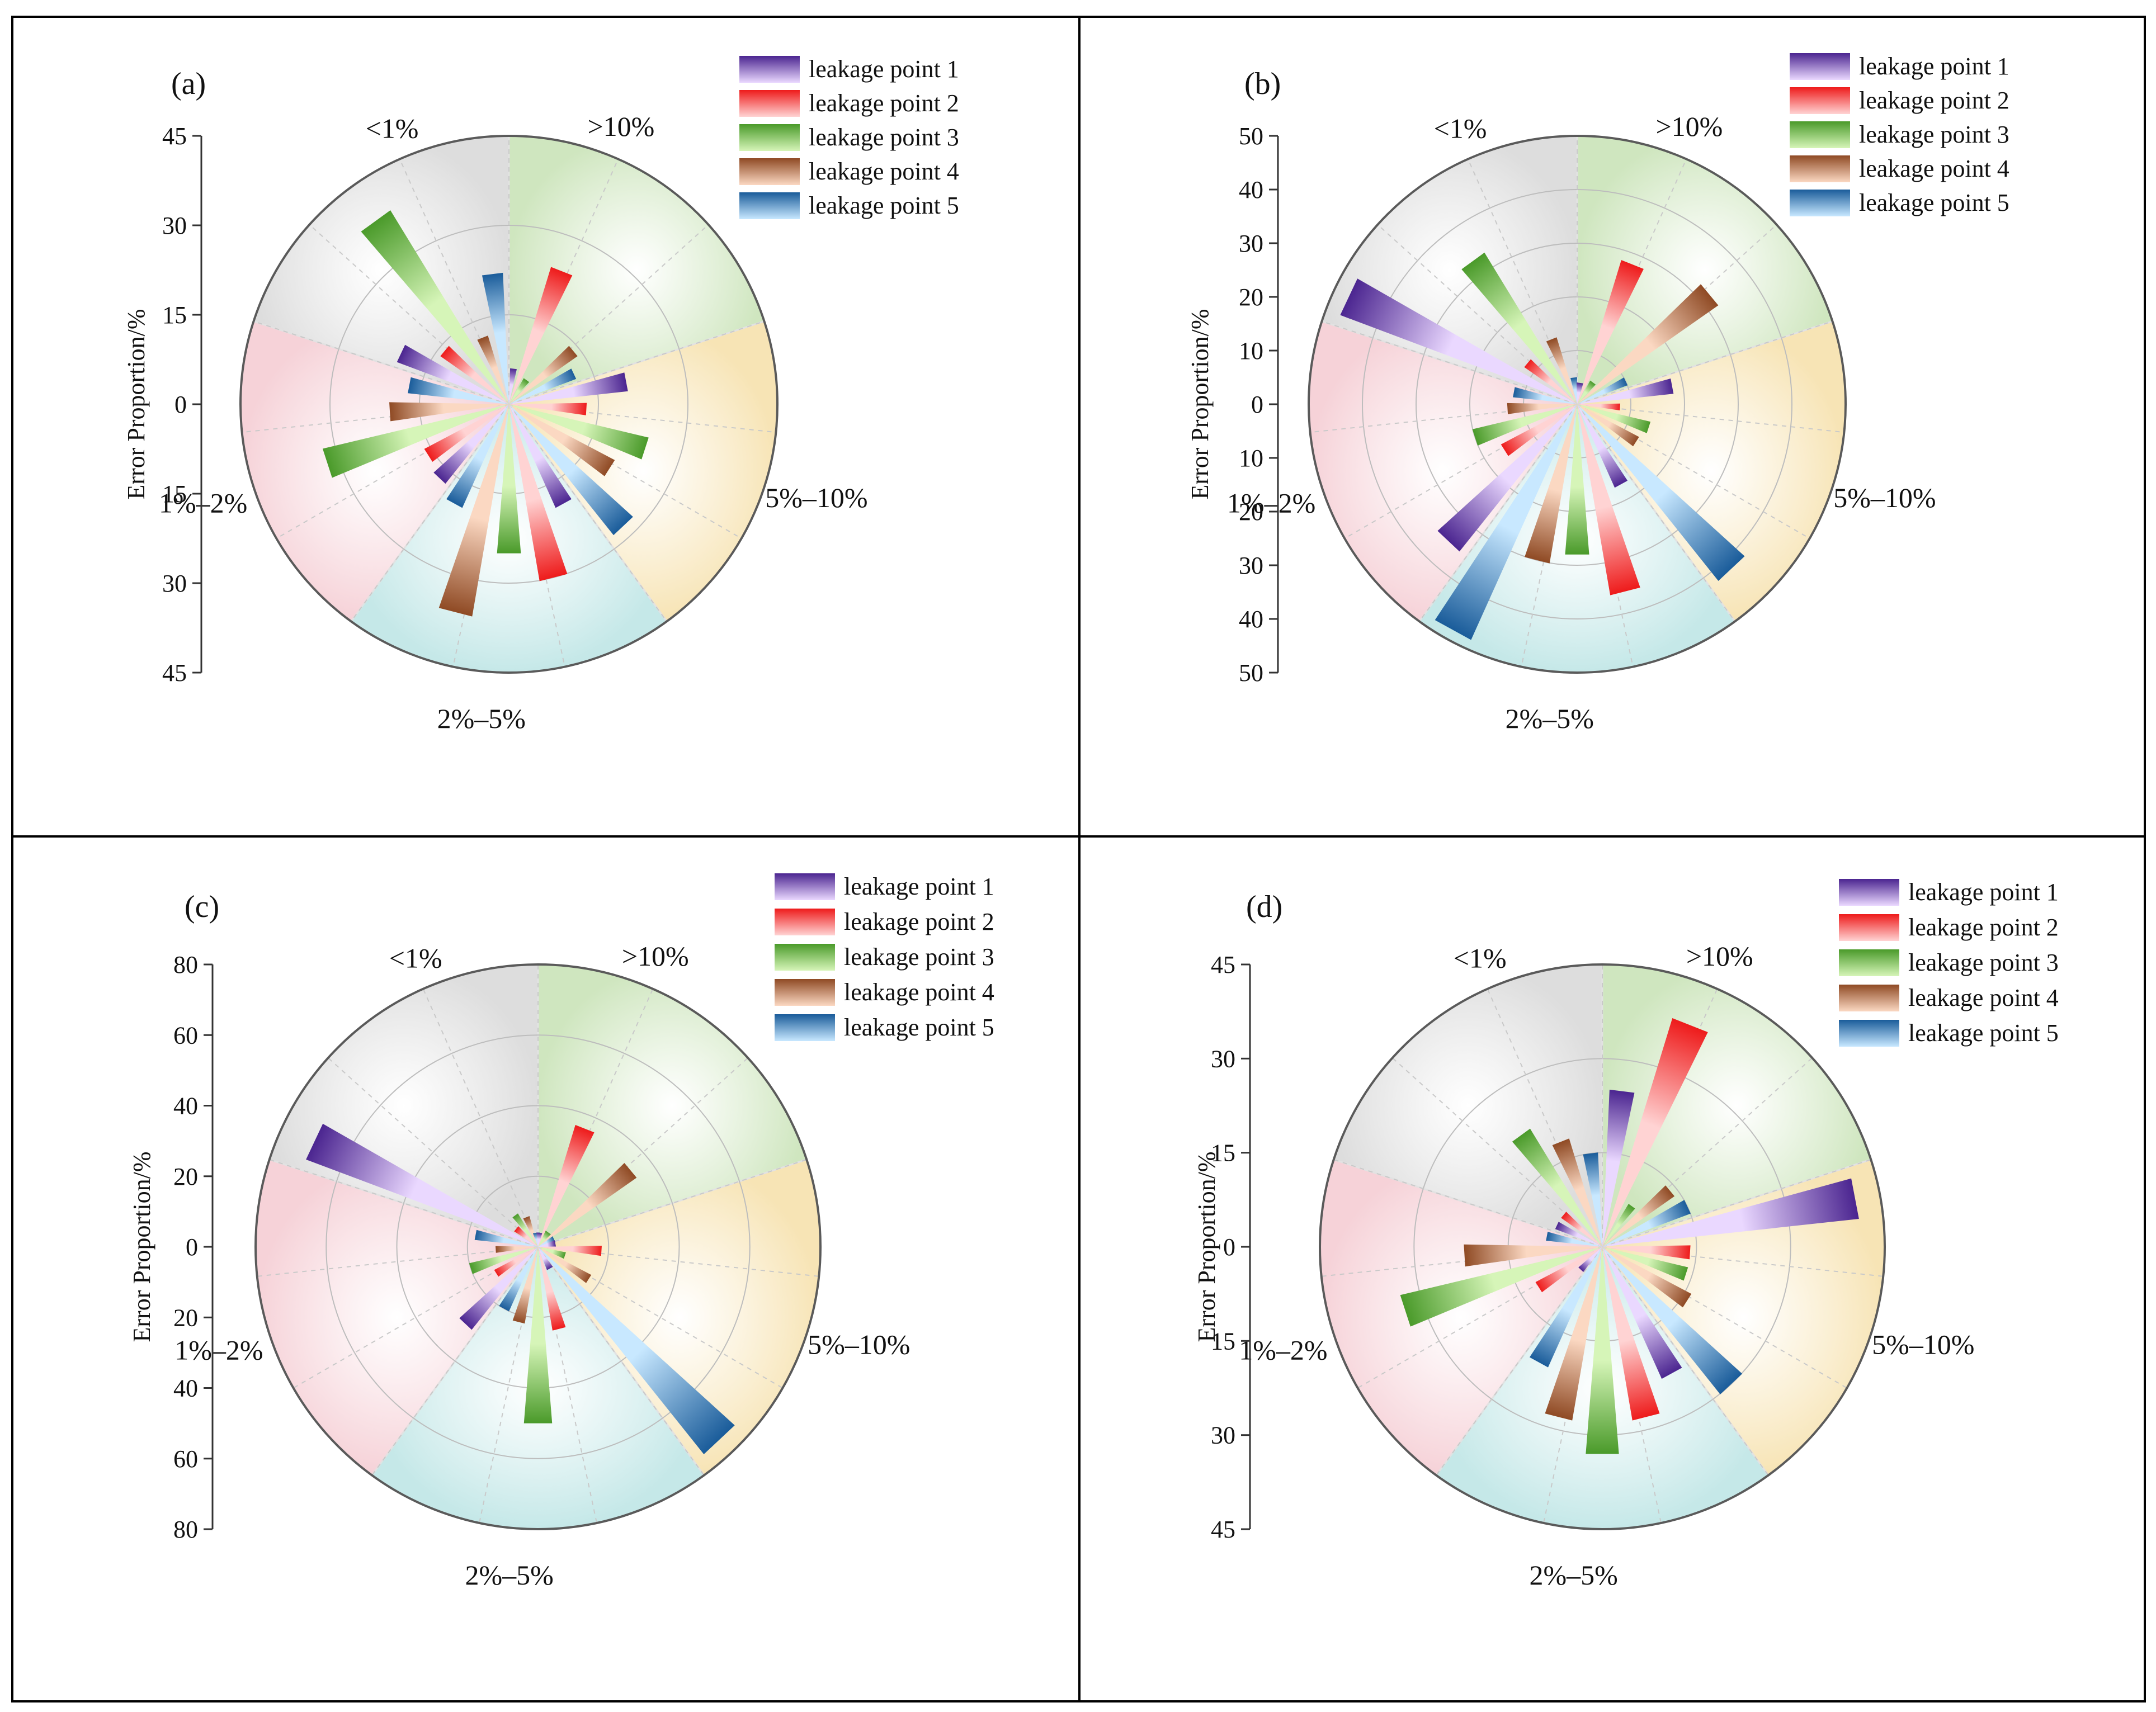 The image size is (2156, 1712). What do you see at coordinates (219, 1349) in the screenshot?
I see `sector-label: 1%–2%` at bounding box center [219, 1349].